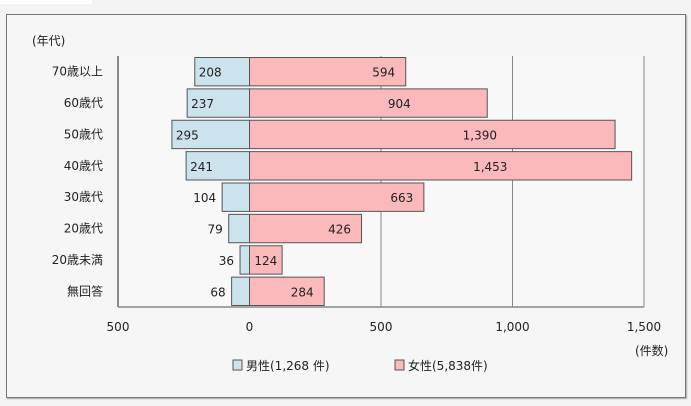  I want to click on female-data-label: 426, so click(339, 230).